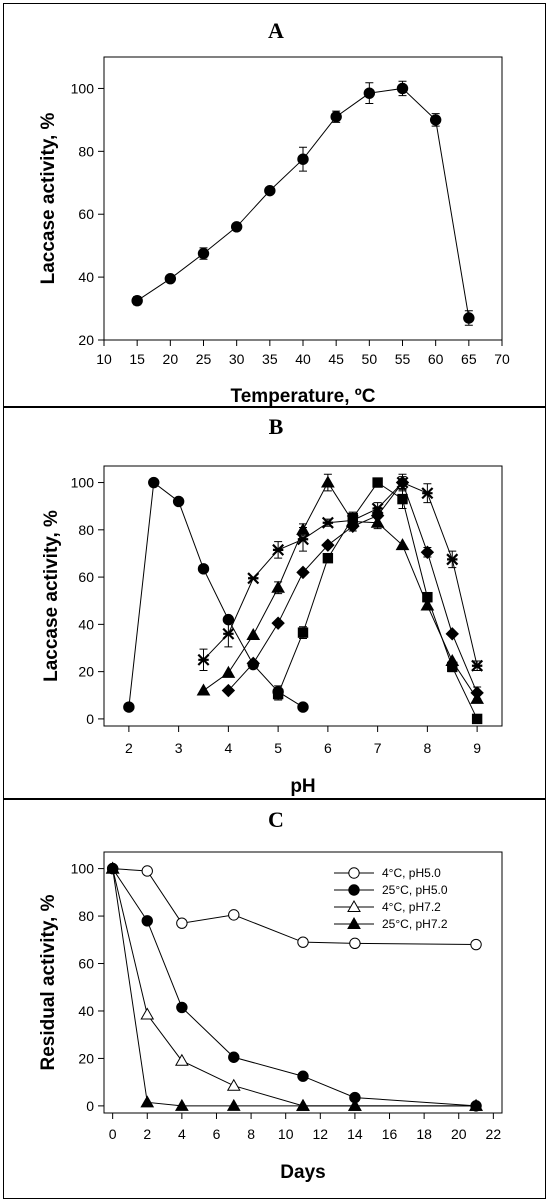 This screenshot has width=550, height=1202. I want to click on x-tick-label: 7, so click(378, 748).